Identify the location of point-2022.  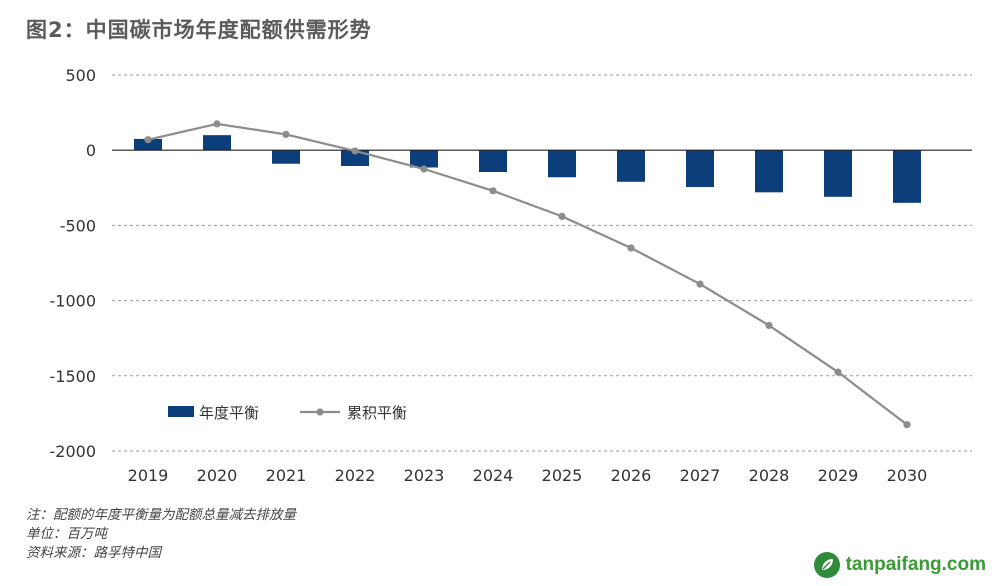
(355, 151).